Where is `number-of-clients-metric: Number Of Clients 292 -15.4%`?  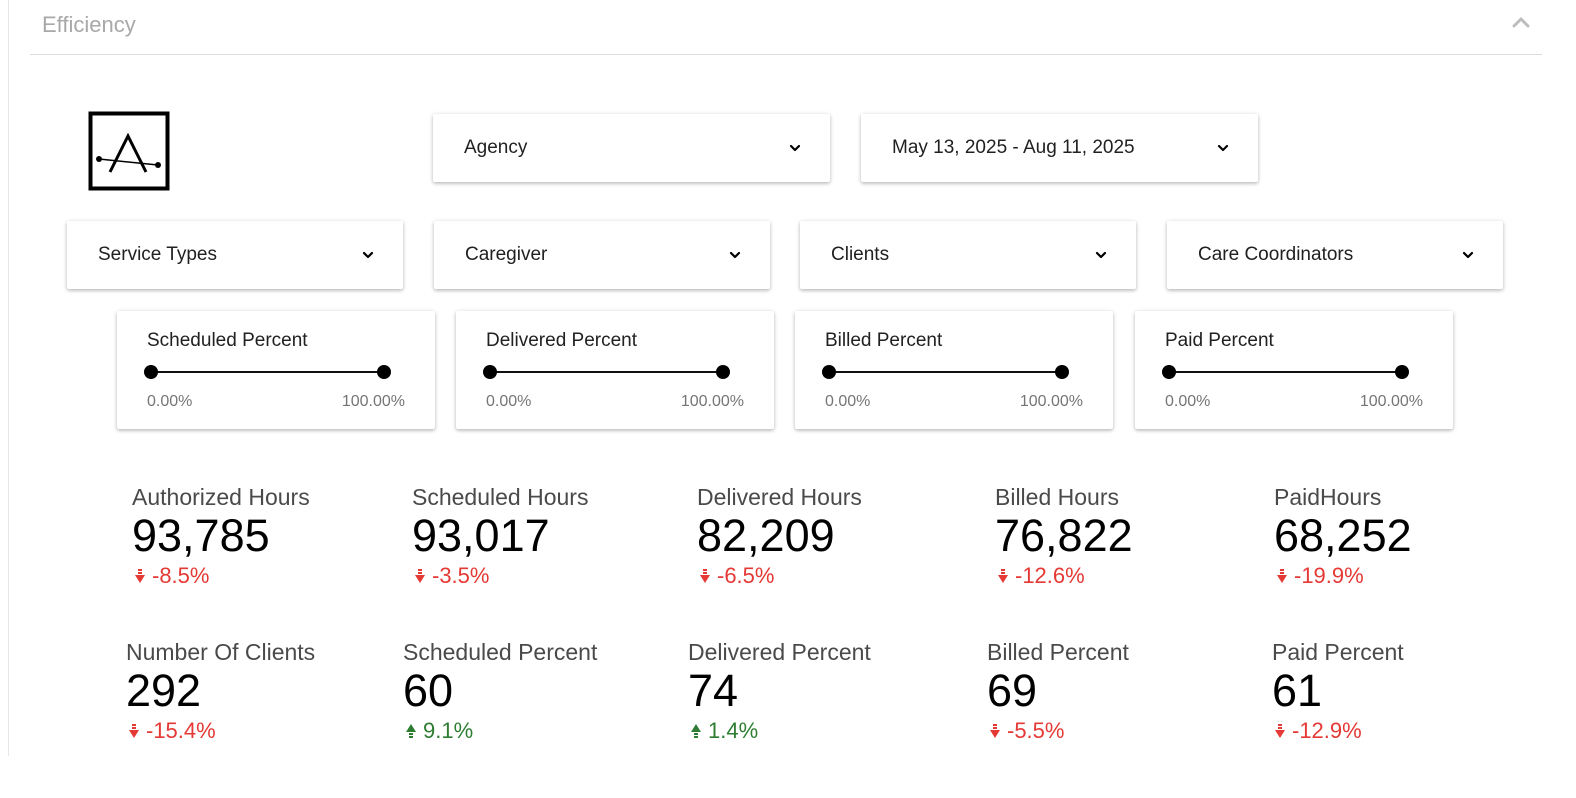
number-of-clients-metric: Number Of Clients 292 -15.4% is located at coordinates (220, 691).